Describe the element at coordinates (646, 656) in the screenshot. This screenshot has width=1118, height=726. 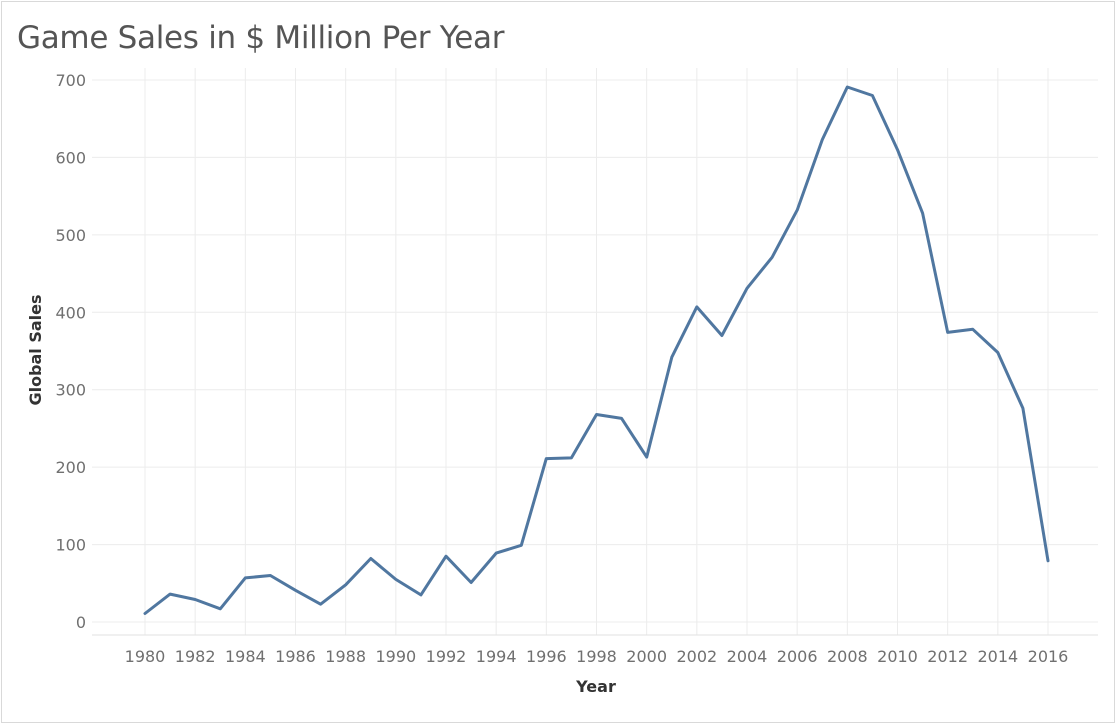
I see `x-tick-label: 2000` at that location.